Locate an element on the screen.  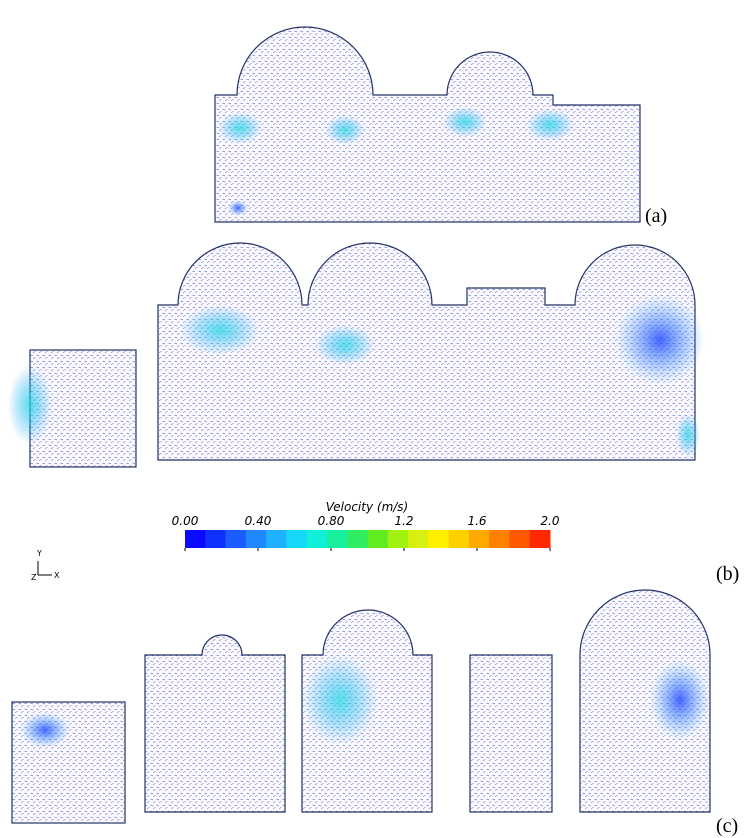
panel-label: (c) is located at coordinates (727, 826).